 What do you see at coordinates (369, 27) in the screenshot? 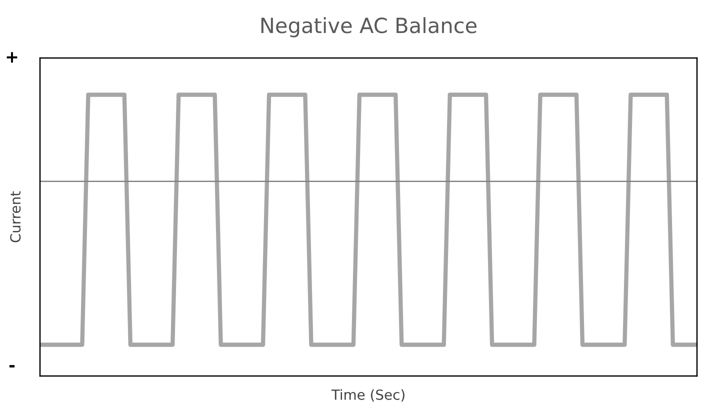
I see `chart-title: Negative AC Balance` at bounding box center [369, 27].